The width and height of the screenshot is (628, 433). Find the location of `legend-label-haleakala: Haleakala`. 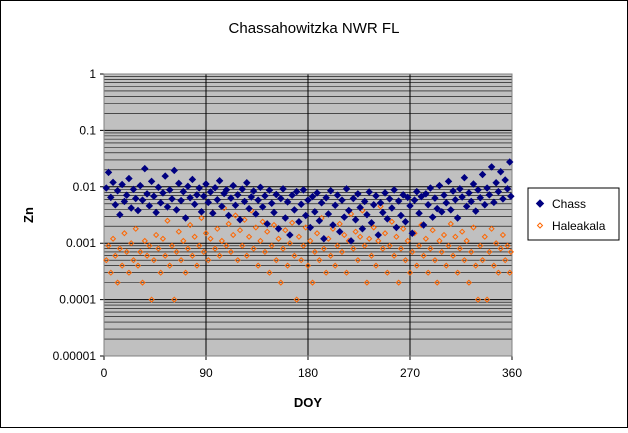

legend-label-haleakala: Haleakala is located at coordinates (579, 226).